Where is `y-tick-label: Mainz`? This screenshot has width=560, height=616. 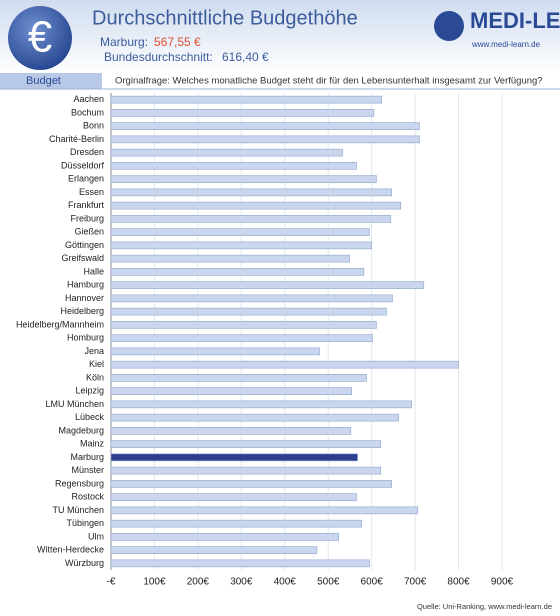 y-tick-label: Mainz is located at coordinates (92, 444).